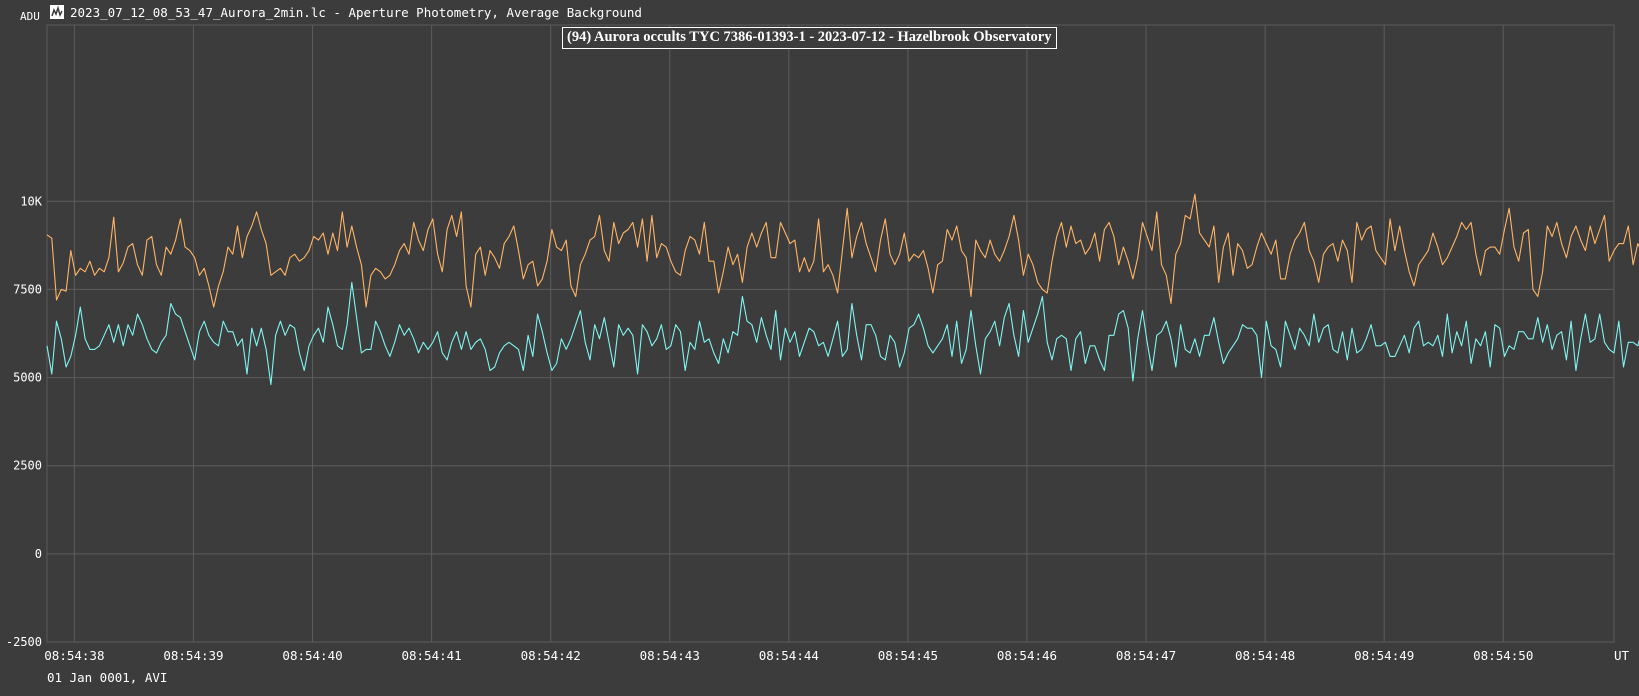 Image resolution: width=1639 pixels, height=696 pixels. What do you see at coordinates (312, 655) in the screenshot?
I see `x-tick-label: 08:54:40` at bounding box center [312, 655].